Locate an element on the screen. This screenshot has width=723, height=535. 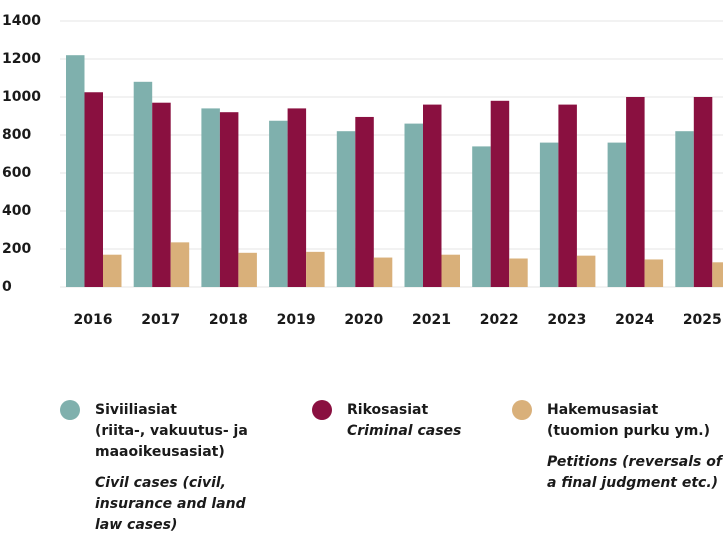
x-tick-label: 2019 is located at coordinates (296, 320).